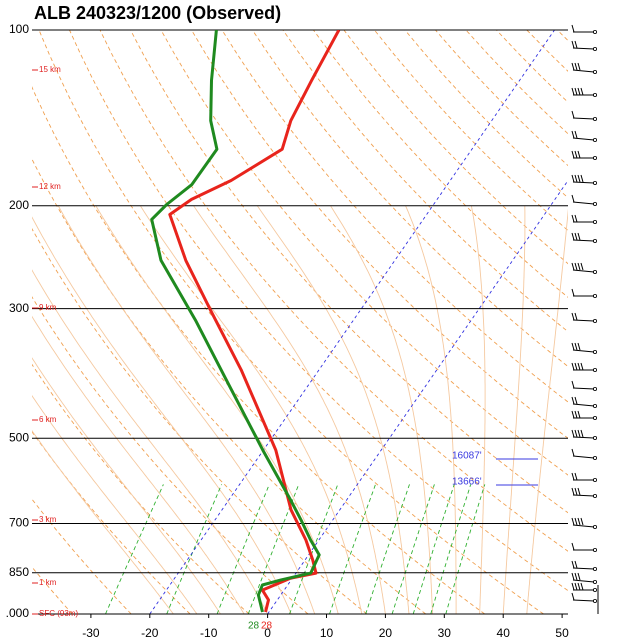 Image resolution: width=618 pixels, height=643 pixels. Describe the element at coordinates (19, 205) in the screenshot. I see `y-tick-label: 200` at that location.